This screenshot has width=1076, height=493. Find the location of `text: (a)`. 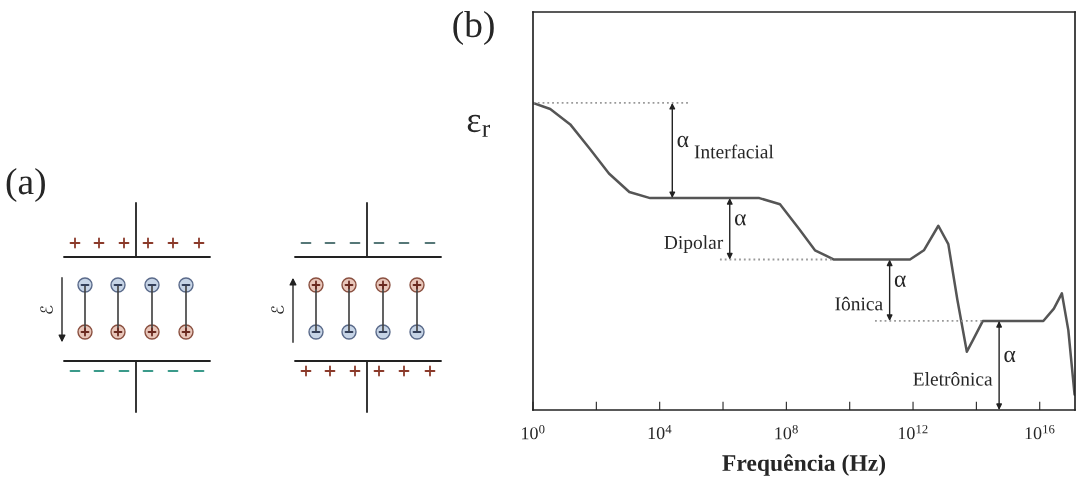

text: (a) is located at coordinates (25, 185).